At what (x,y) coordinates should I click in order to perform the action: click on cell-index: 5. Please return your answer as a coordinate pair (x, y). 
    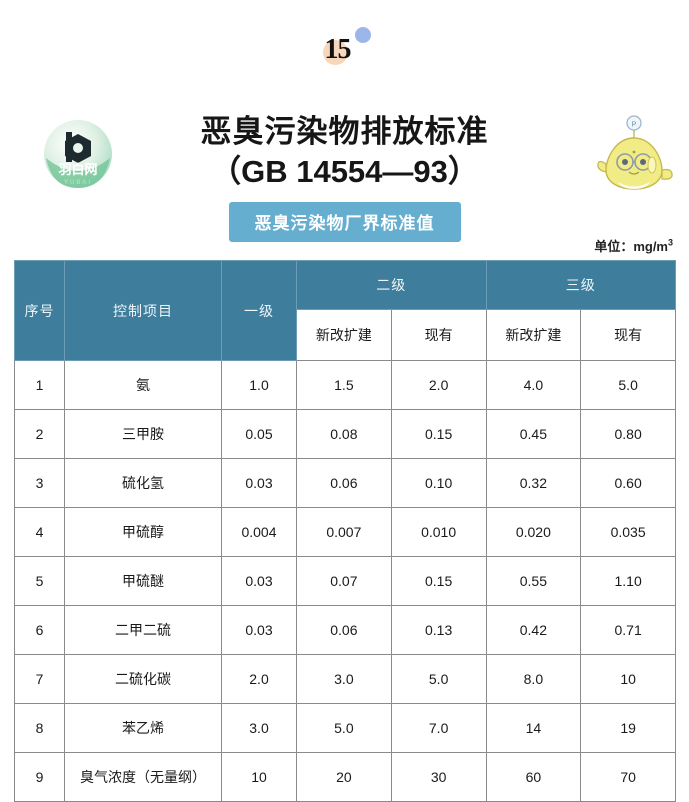
    Looking at the image, I should click on (39, 581).